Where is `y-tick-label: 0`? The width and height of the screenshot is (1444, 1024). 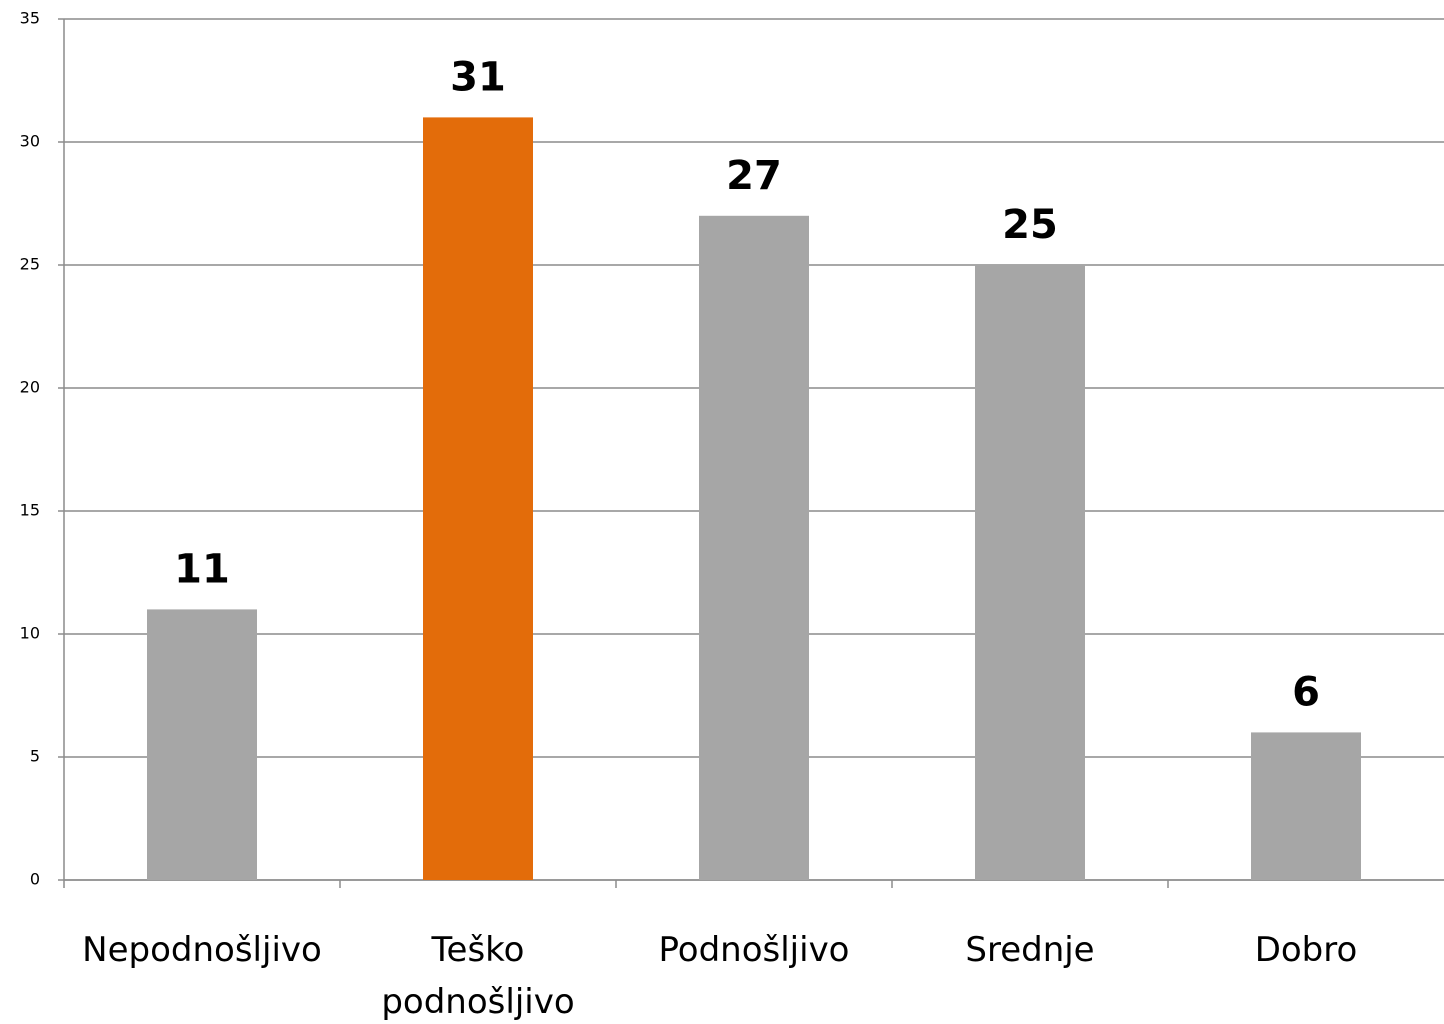
y-tick-label: 0 is located at coordinates (35, 879).